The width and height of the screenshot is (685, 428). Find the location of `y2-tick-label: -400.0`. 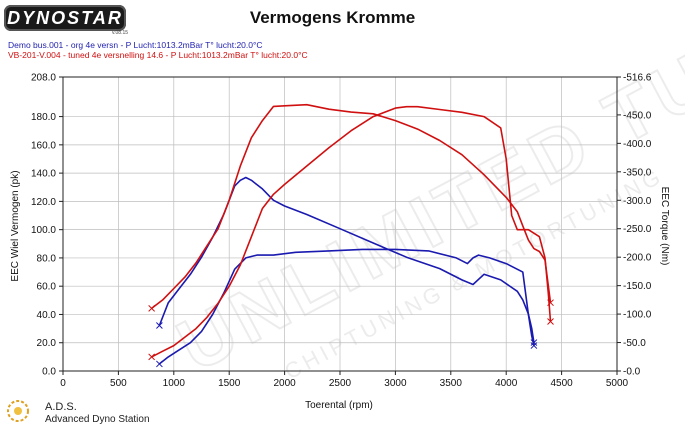

y2-tick-label: -400.0 is located at coordinates (637, 144).